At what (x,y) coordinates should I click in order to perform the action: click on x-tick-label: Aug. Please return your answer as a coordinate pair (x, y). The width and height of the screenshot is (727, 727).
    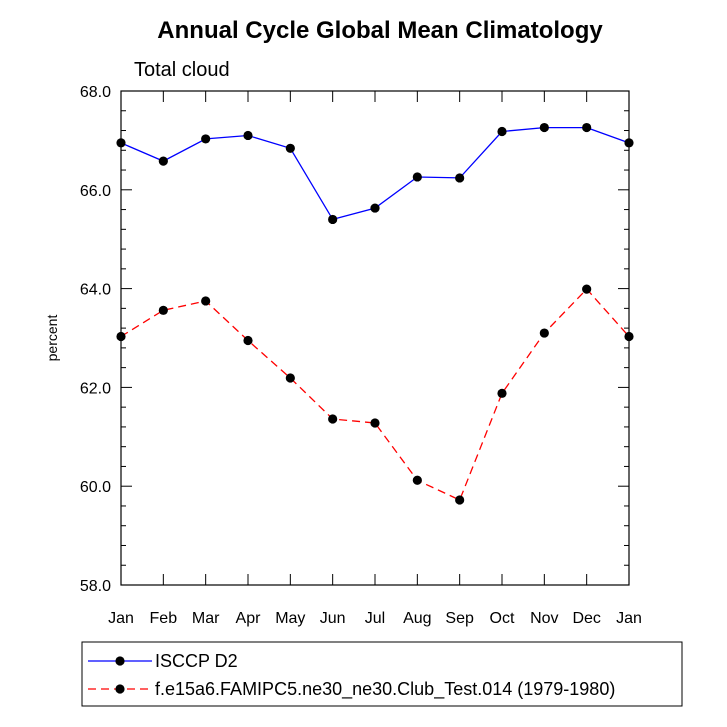
    Looking at the image, I should click on (417, 618).